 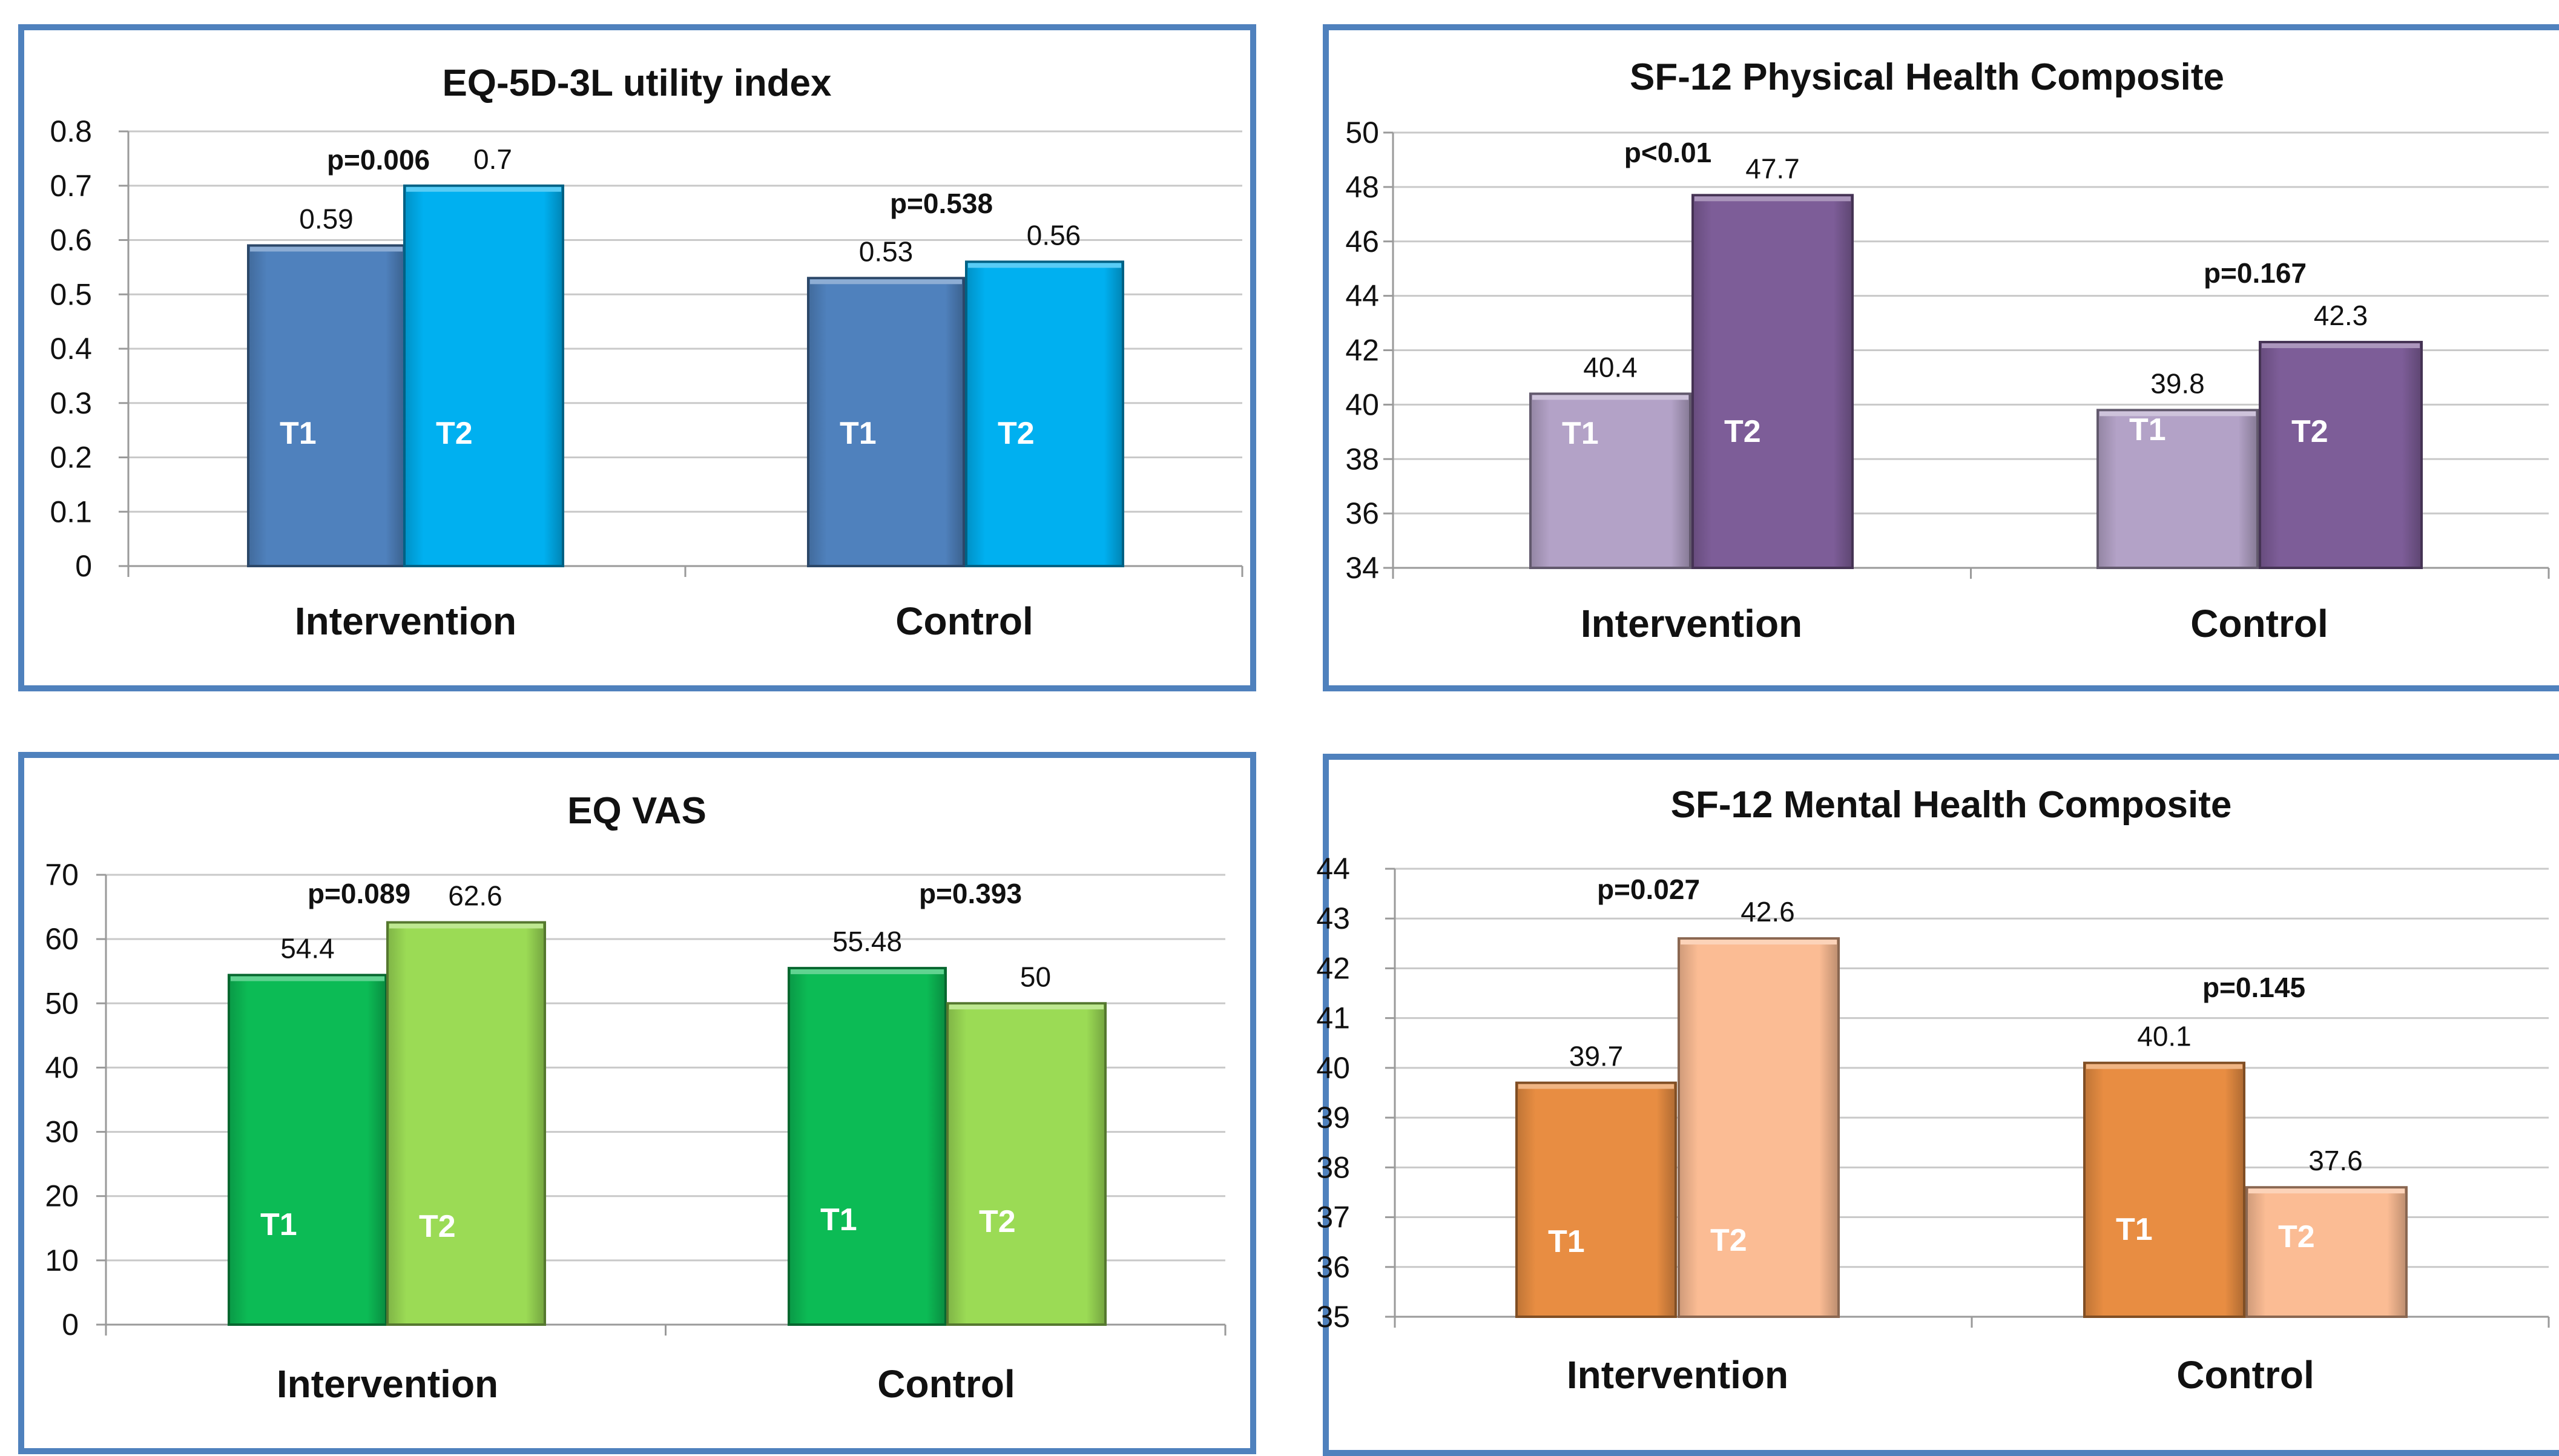 What do you see at coordinates (378, 160) in the screenshot?
I see `p-value-label: p=0.006` at bounding box center [378, 160].